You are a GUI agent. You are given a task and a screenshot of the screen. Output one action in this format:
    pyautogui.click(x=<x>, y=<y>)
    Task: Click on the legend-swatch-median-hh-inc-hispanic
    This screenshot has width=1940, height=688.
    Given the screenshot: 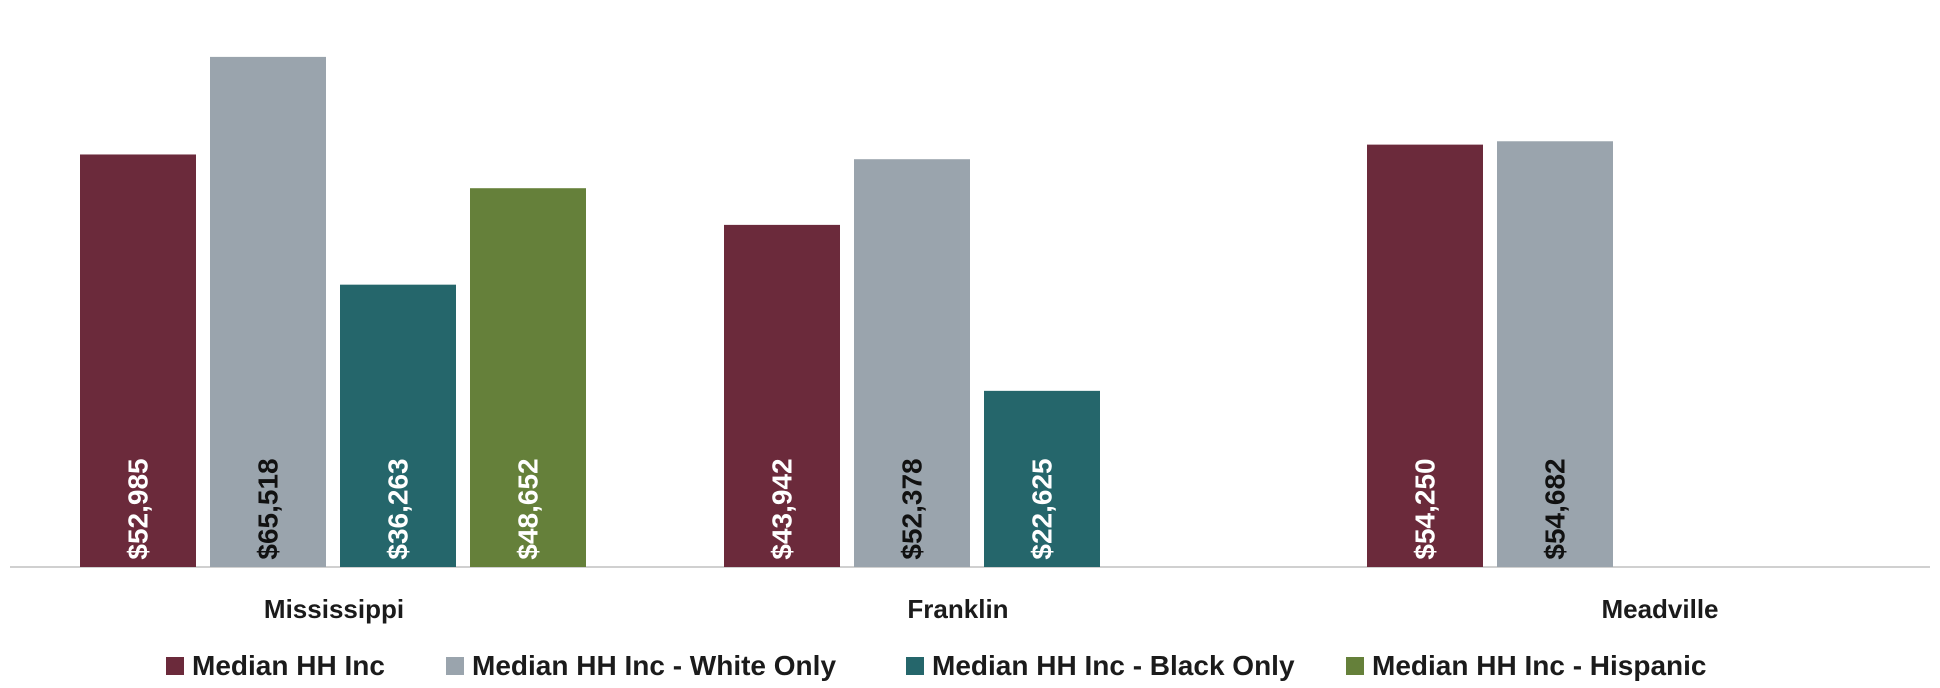 What is the action you would take?
    pyautogui.click(x=1355, y=666)
    